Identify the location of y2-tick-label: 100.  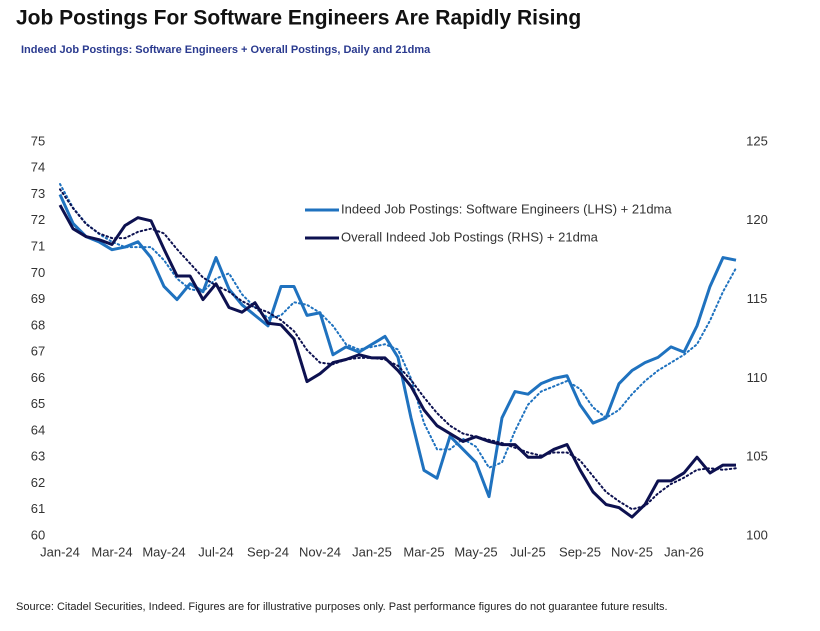
(757, 534).